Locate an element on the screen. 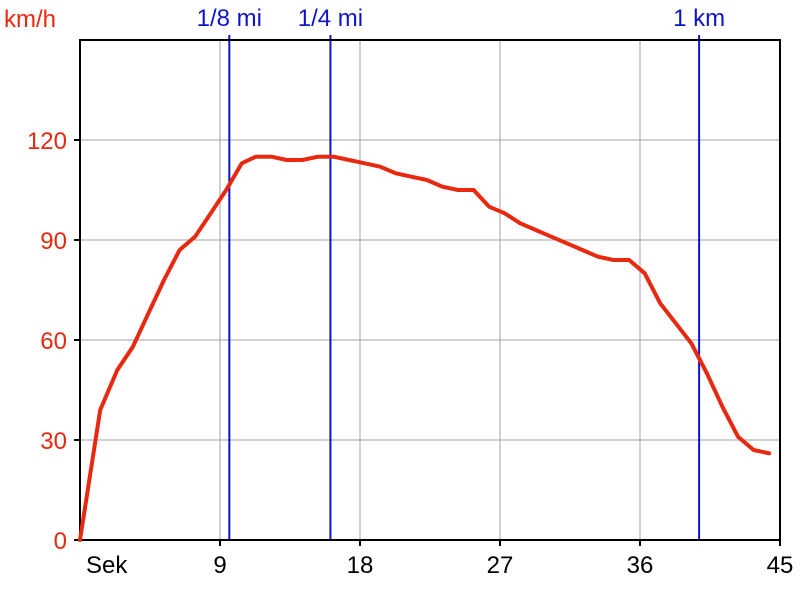  x-tick-label: 45 is located at coordinates (780, 565).